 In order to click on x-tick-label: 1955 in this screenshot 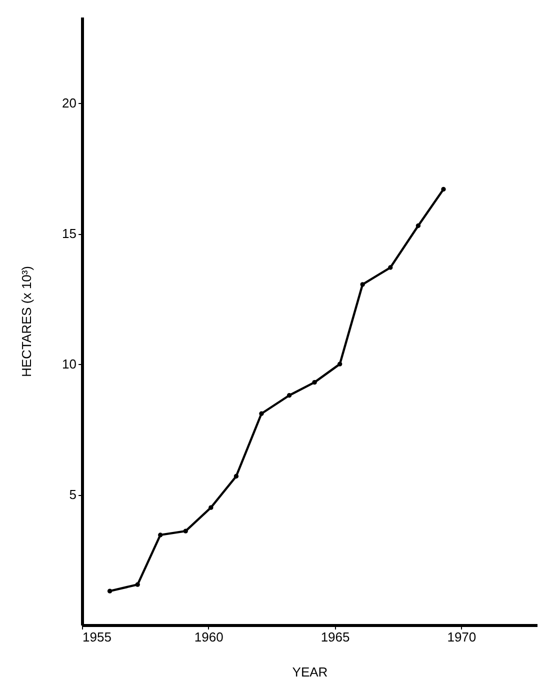, I will do `click(97, 637)`.